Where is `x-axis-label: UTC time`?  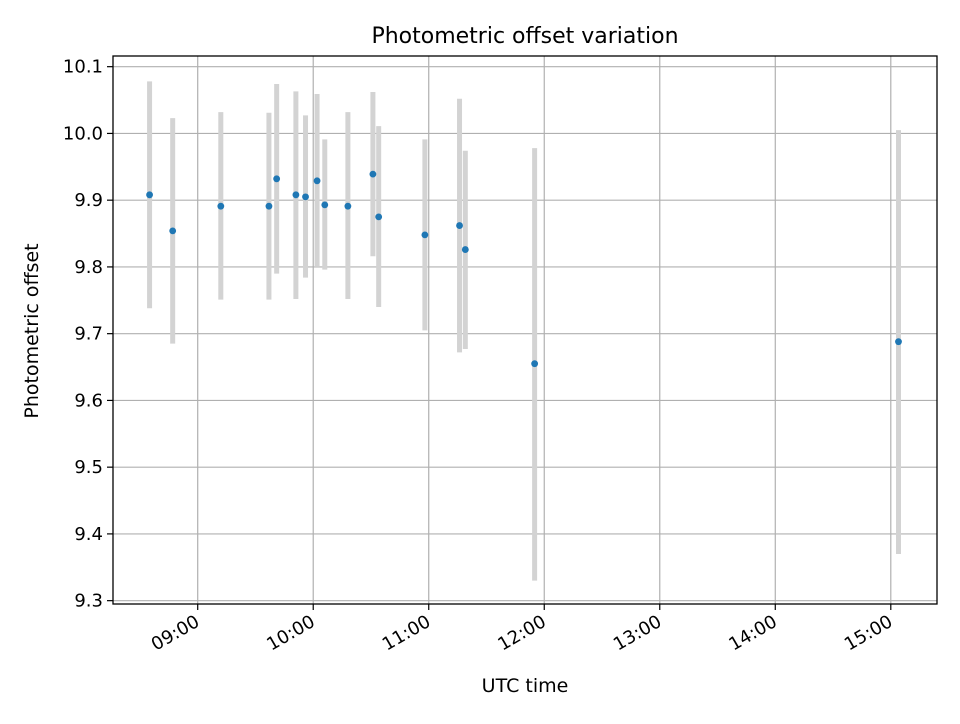
x-axis-label: UTC time is located at coordinates (525, 686).